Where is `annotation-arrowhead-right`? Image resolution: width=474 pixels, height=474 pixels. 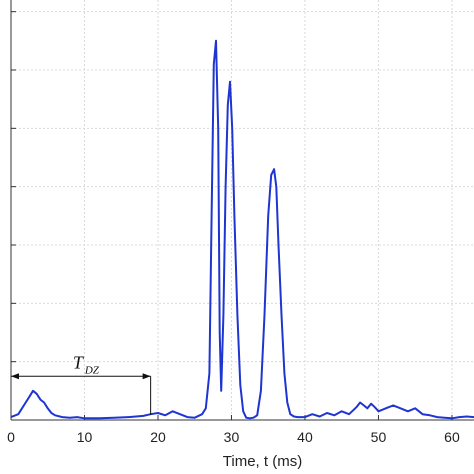
annotation-arrowhead-right is located at coordinates (146, 376).